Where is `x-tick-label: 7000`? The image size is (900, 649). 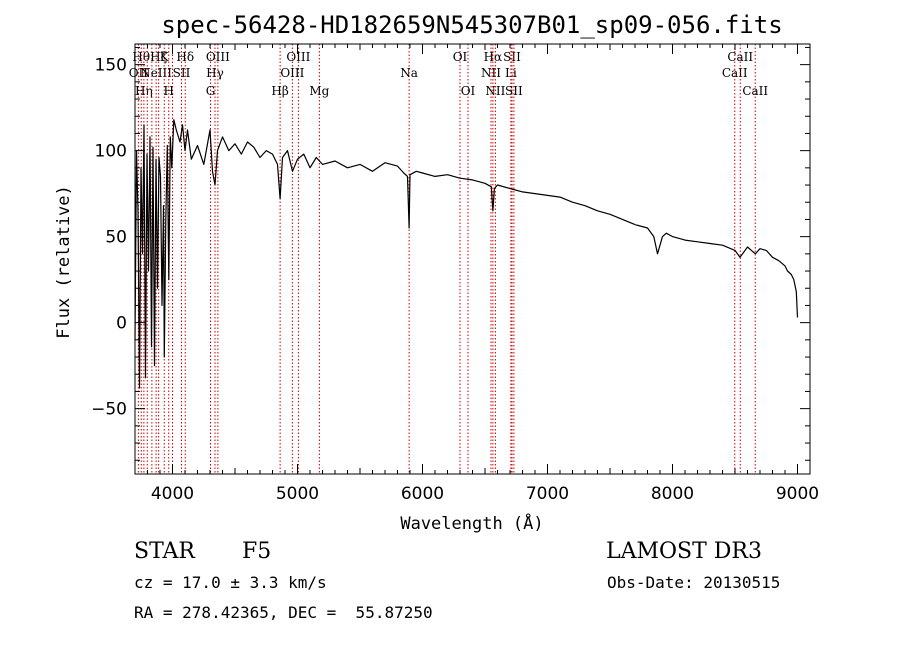
x-tick-label: 7000 is located at coordinates (547, 494).